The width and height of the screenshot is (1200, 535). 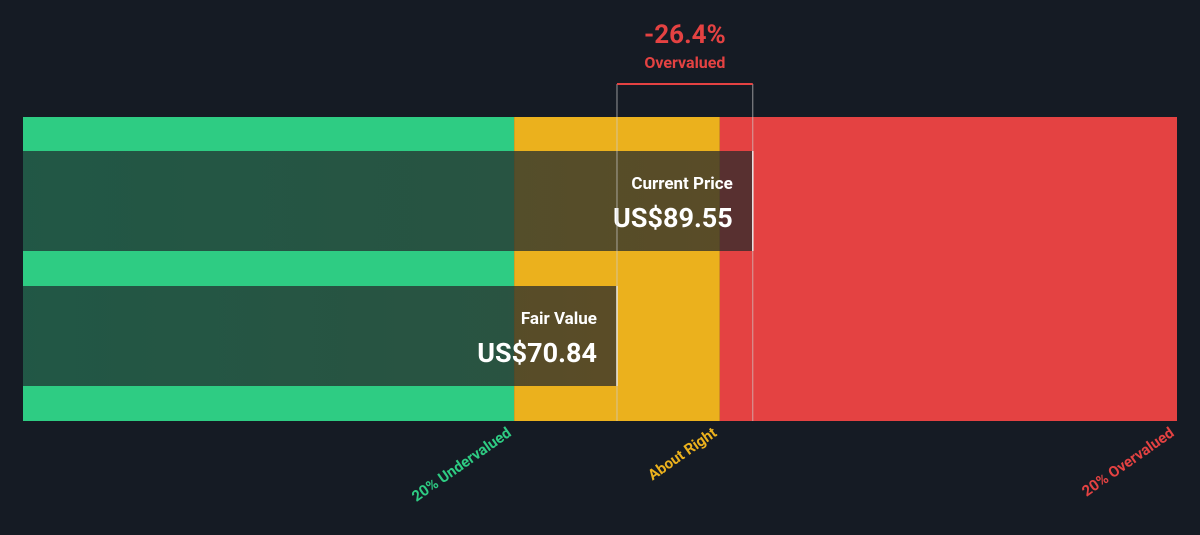 I want to click on difference-text: Overvalued, so click(x=684, y=62).